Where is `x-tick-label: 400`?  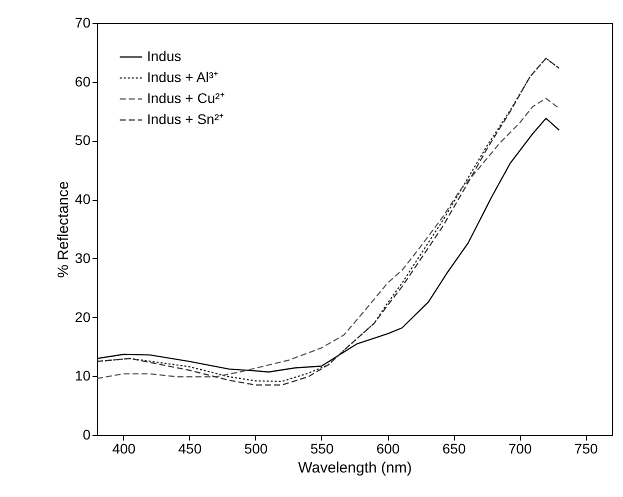
x-tick-label: 400 is located at coordinates (124, 448).